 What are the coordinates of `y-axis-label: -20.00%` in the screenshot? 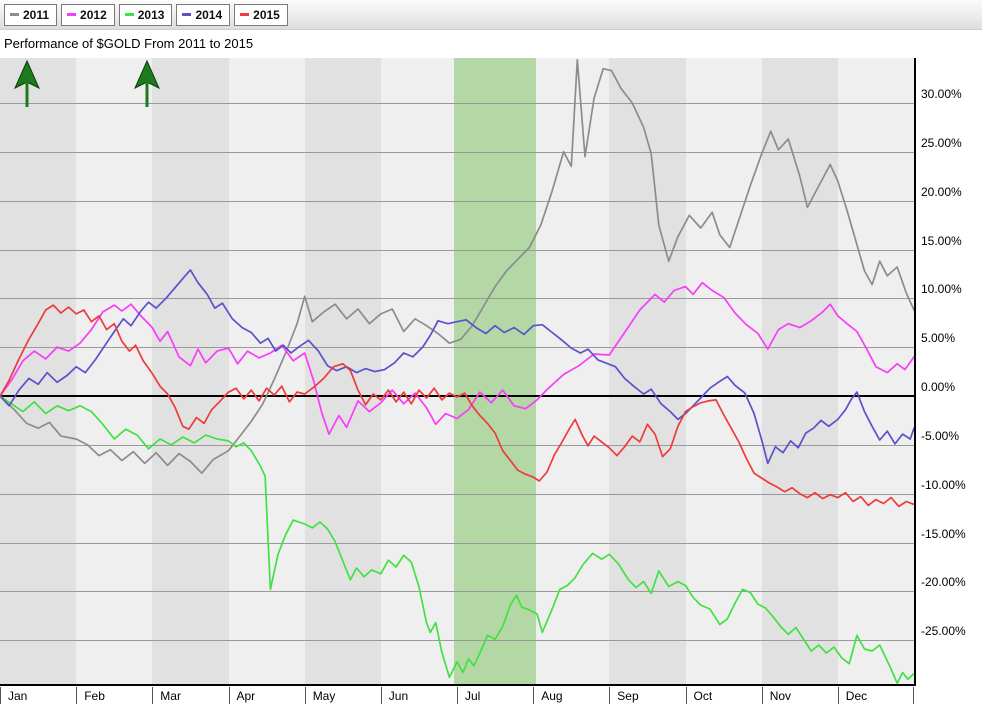 It's located at (943, 582).